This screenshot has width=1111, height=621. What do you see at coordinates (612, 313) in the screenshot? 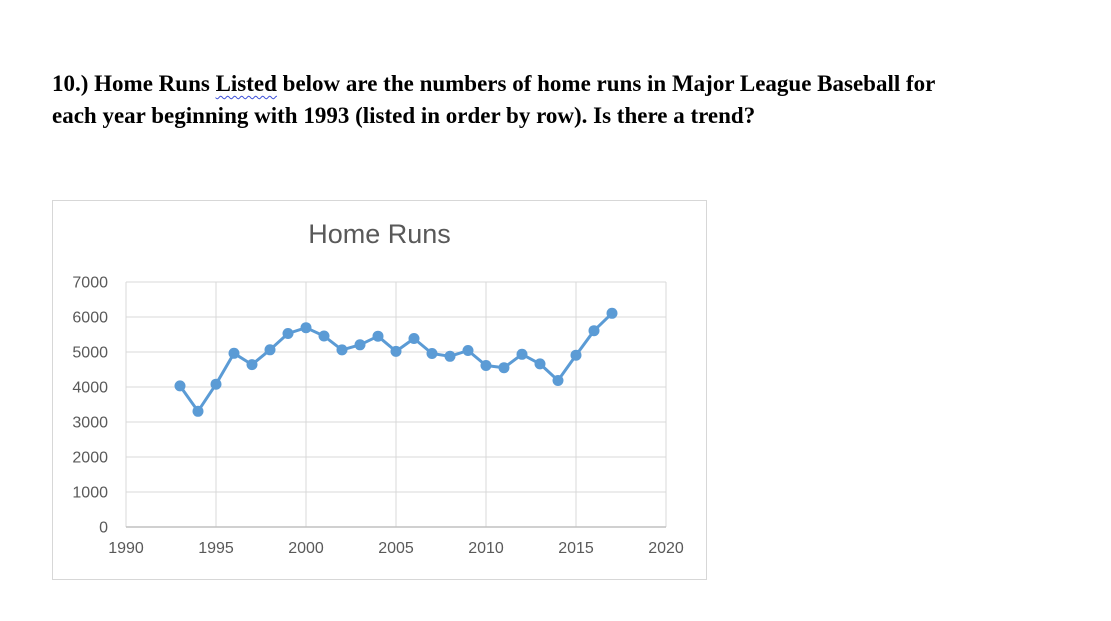
I see `data-point-2017` at bounding box center [612, 313].